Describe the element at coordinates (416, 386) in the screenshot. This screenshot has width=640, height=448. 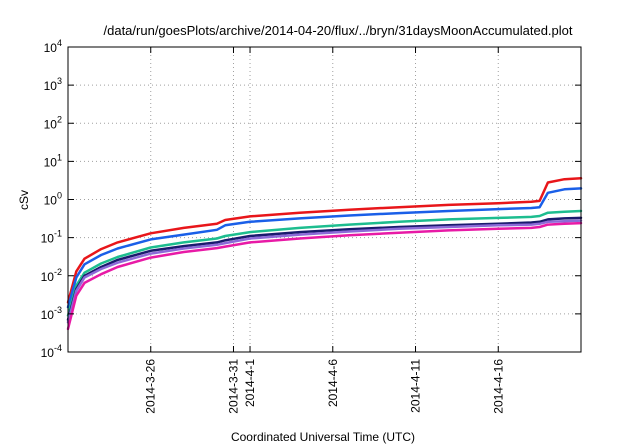
I see `x-tick-label: 2014-4-11` at that location.